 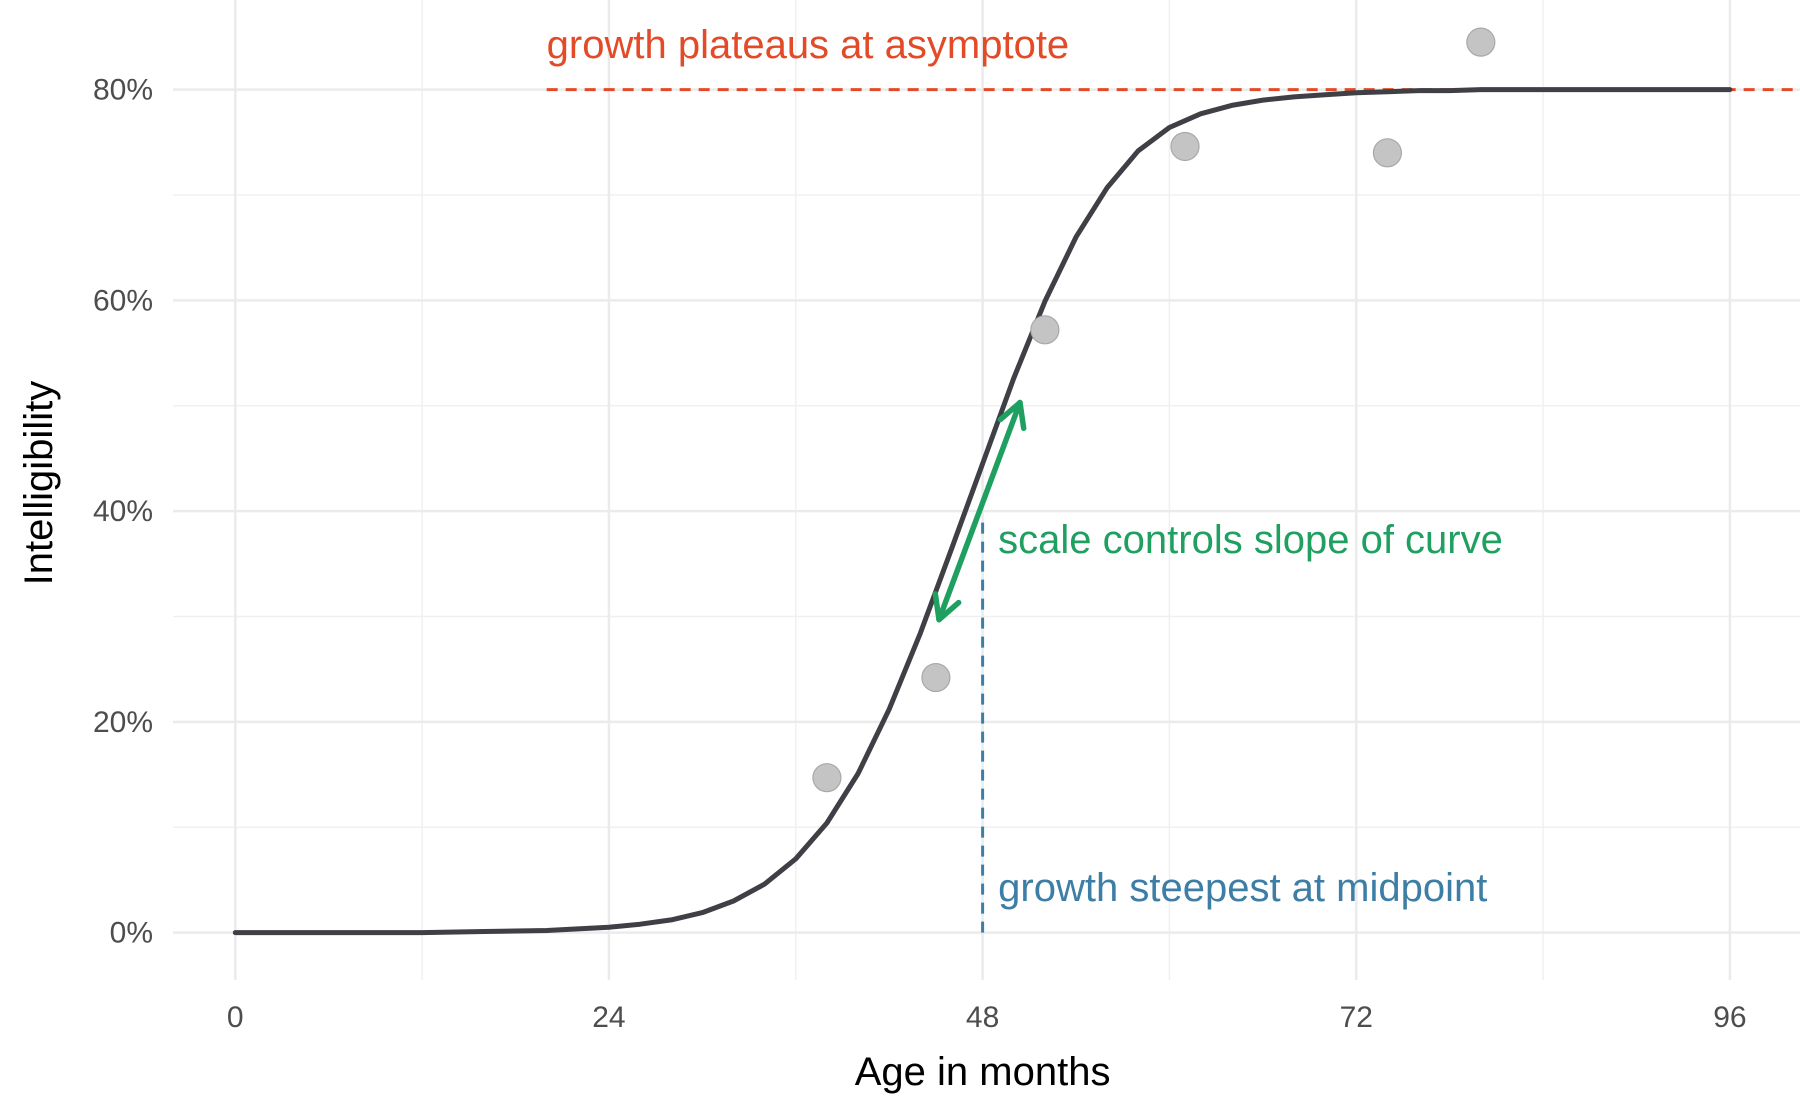 What do you see at coordinates (982, 1017) in the screenshot?
I see `x-tick-label: 48` at bounding box center [982, 1017].